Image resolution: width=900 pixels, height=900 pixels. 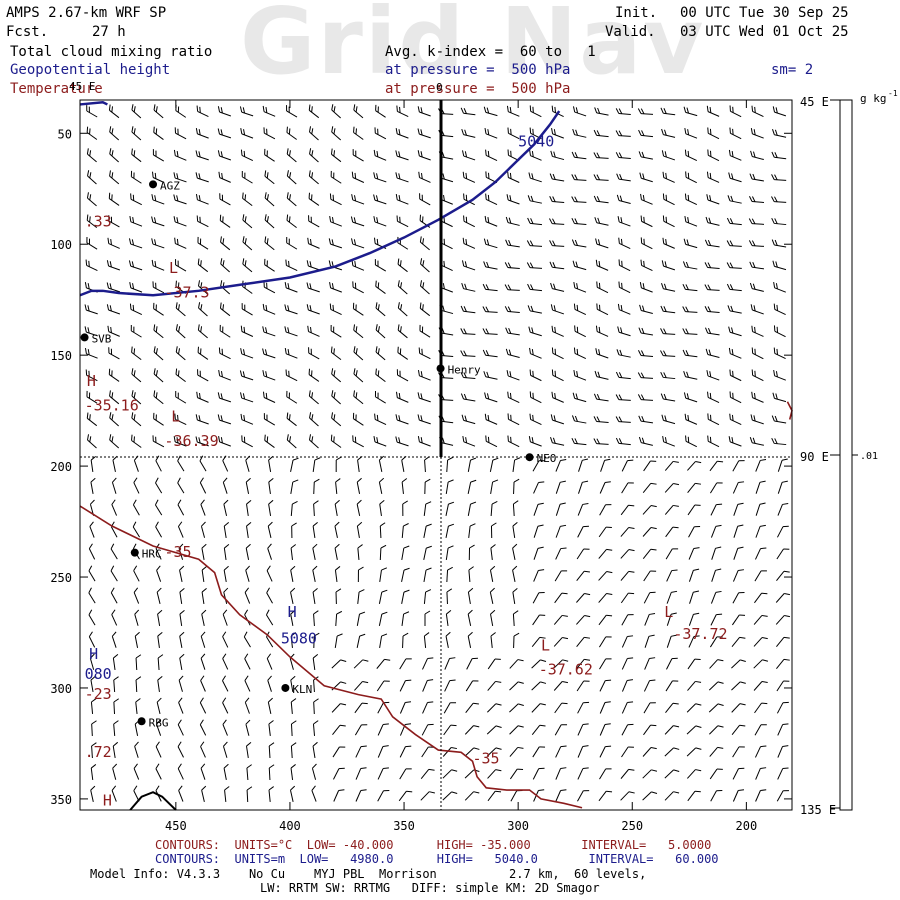 I want to click on station-label: RBG, so click(x=159, y=722).